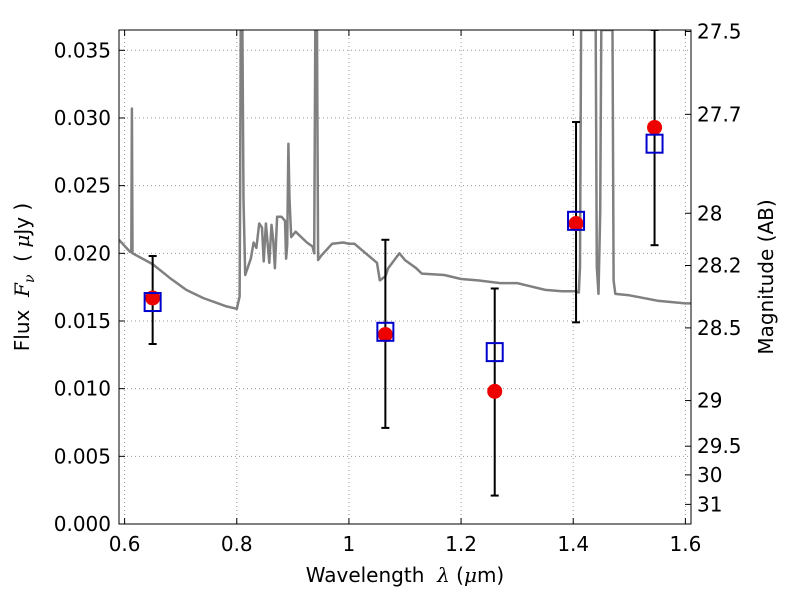 The height and width of the screenshot is (600, 800). Describe the element at coordinates (82, 524) in the screenshot. I see `y-tick-label: 0.000` at that location.